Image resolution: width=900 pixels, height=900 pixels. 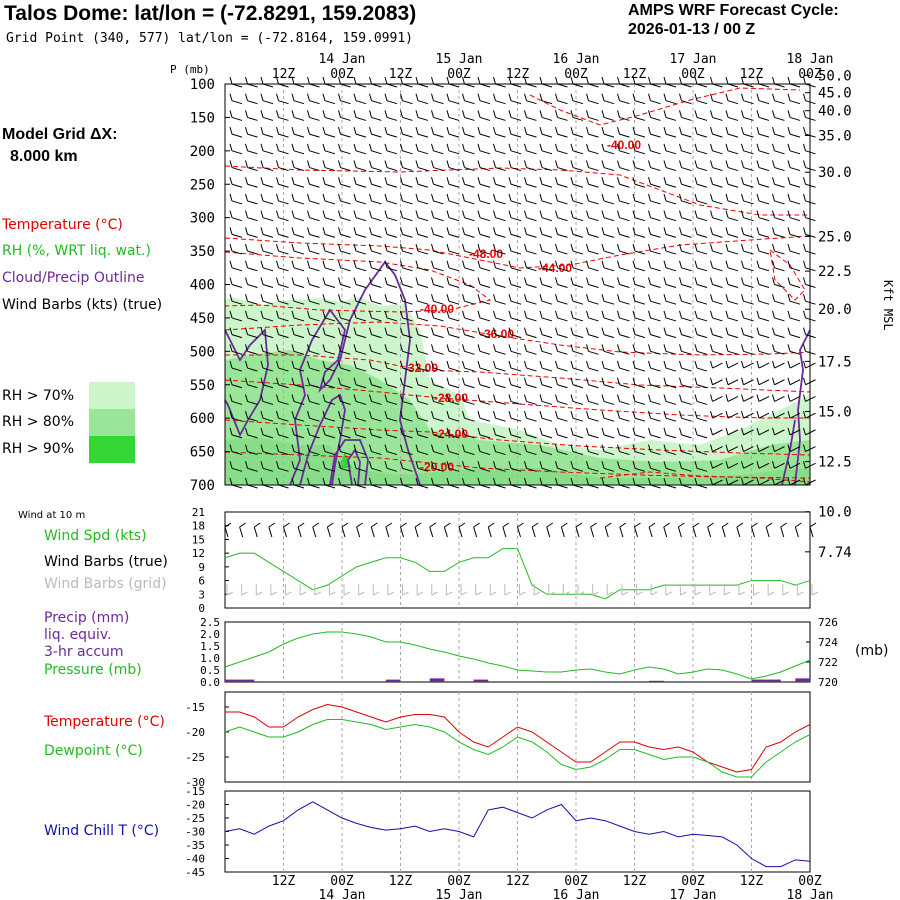 What do you see at coordinates (828, 622) in the screenshot?
I see `pressure-right-tick-label: 726` at bounding box center [828, 622].